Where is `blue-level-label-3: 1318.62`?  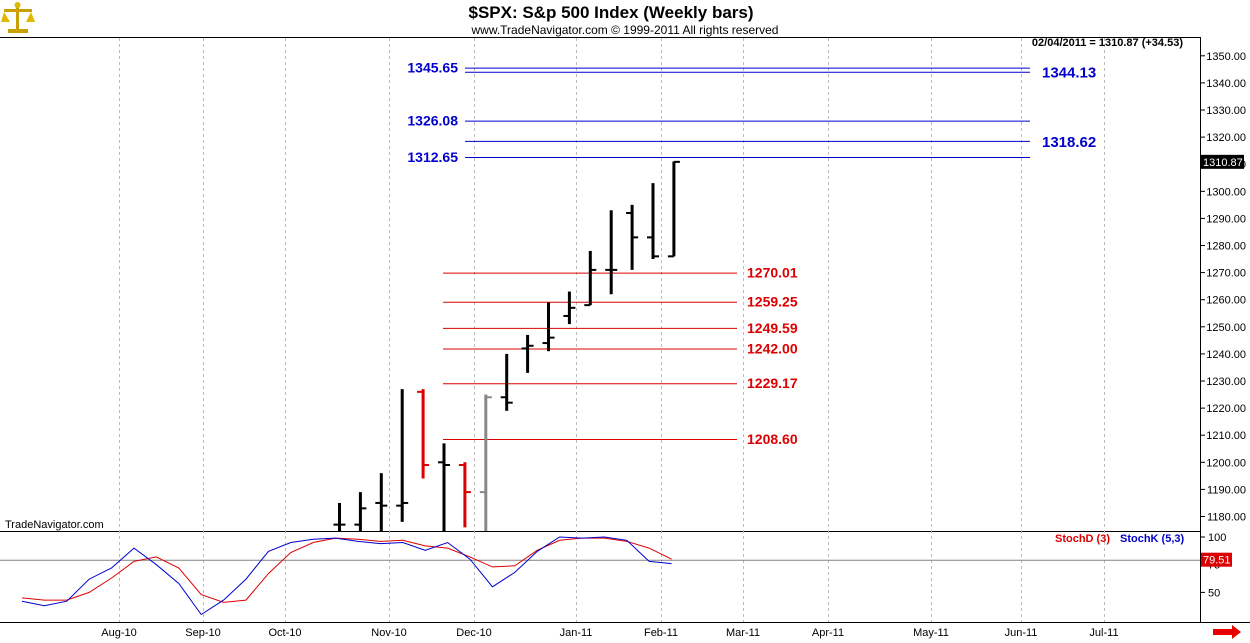 blue-level-label-3: 1318.62 is located at coordinates (1069, 142).